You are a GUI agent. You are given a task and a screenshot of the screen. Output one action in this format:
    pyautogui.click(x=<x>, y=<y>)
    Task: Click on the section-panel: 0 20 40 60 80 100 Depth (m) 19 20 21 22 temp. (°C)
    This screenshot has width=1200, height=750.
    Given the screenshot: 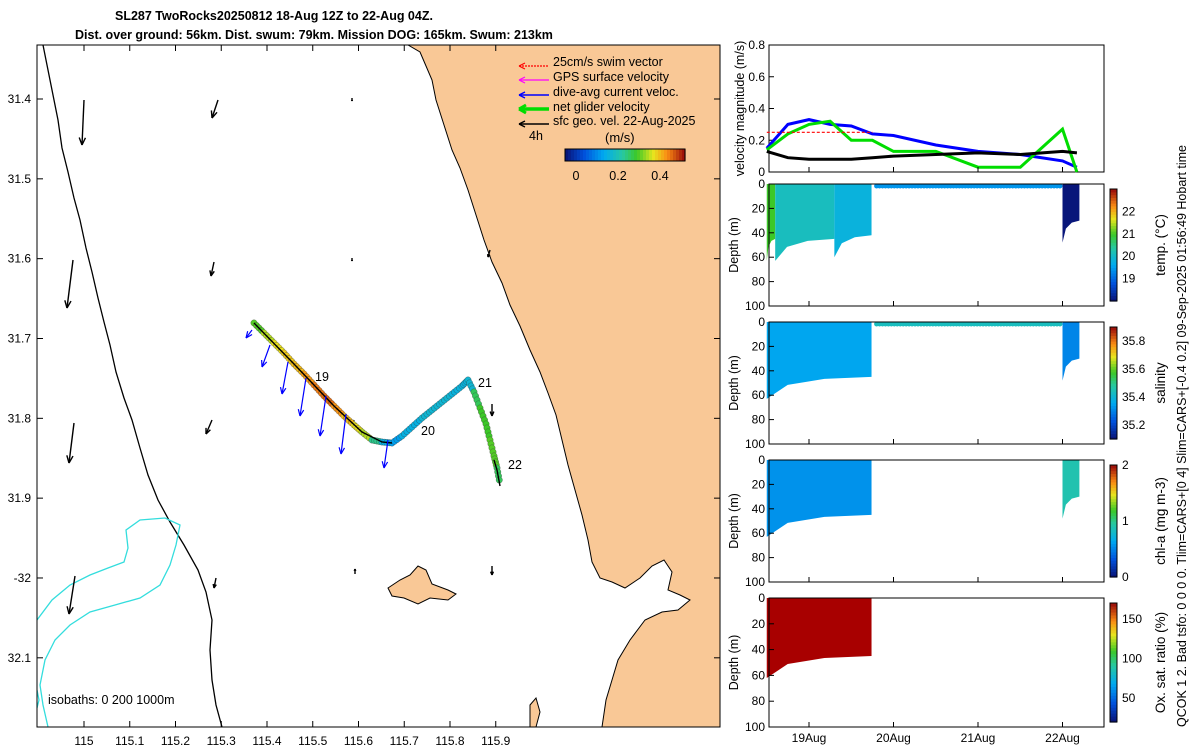 What is the action you would take?
    pyautogui.click(x=947, y=245)
    